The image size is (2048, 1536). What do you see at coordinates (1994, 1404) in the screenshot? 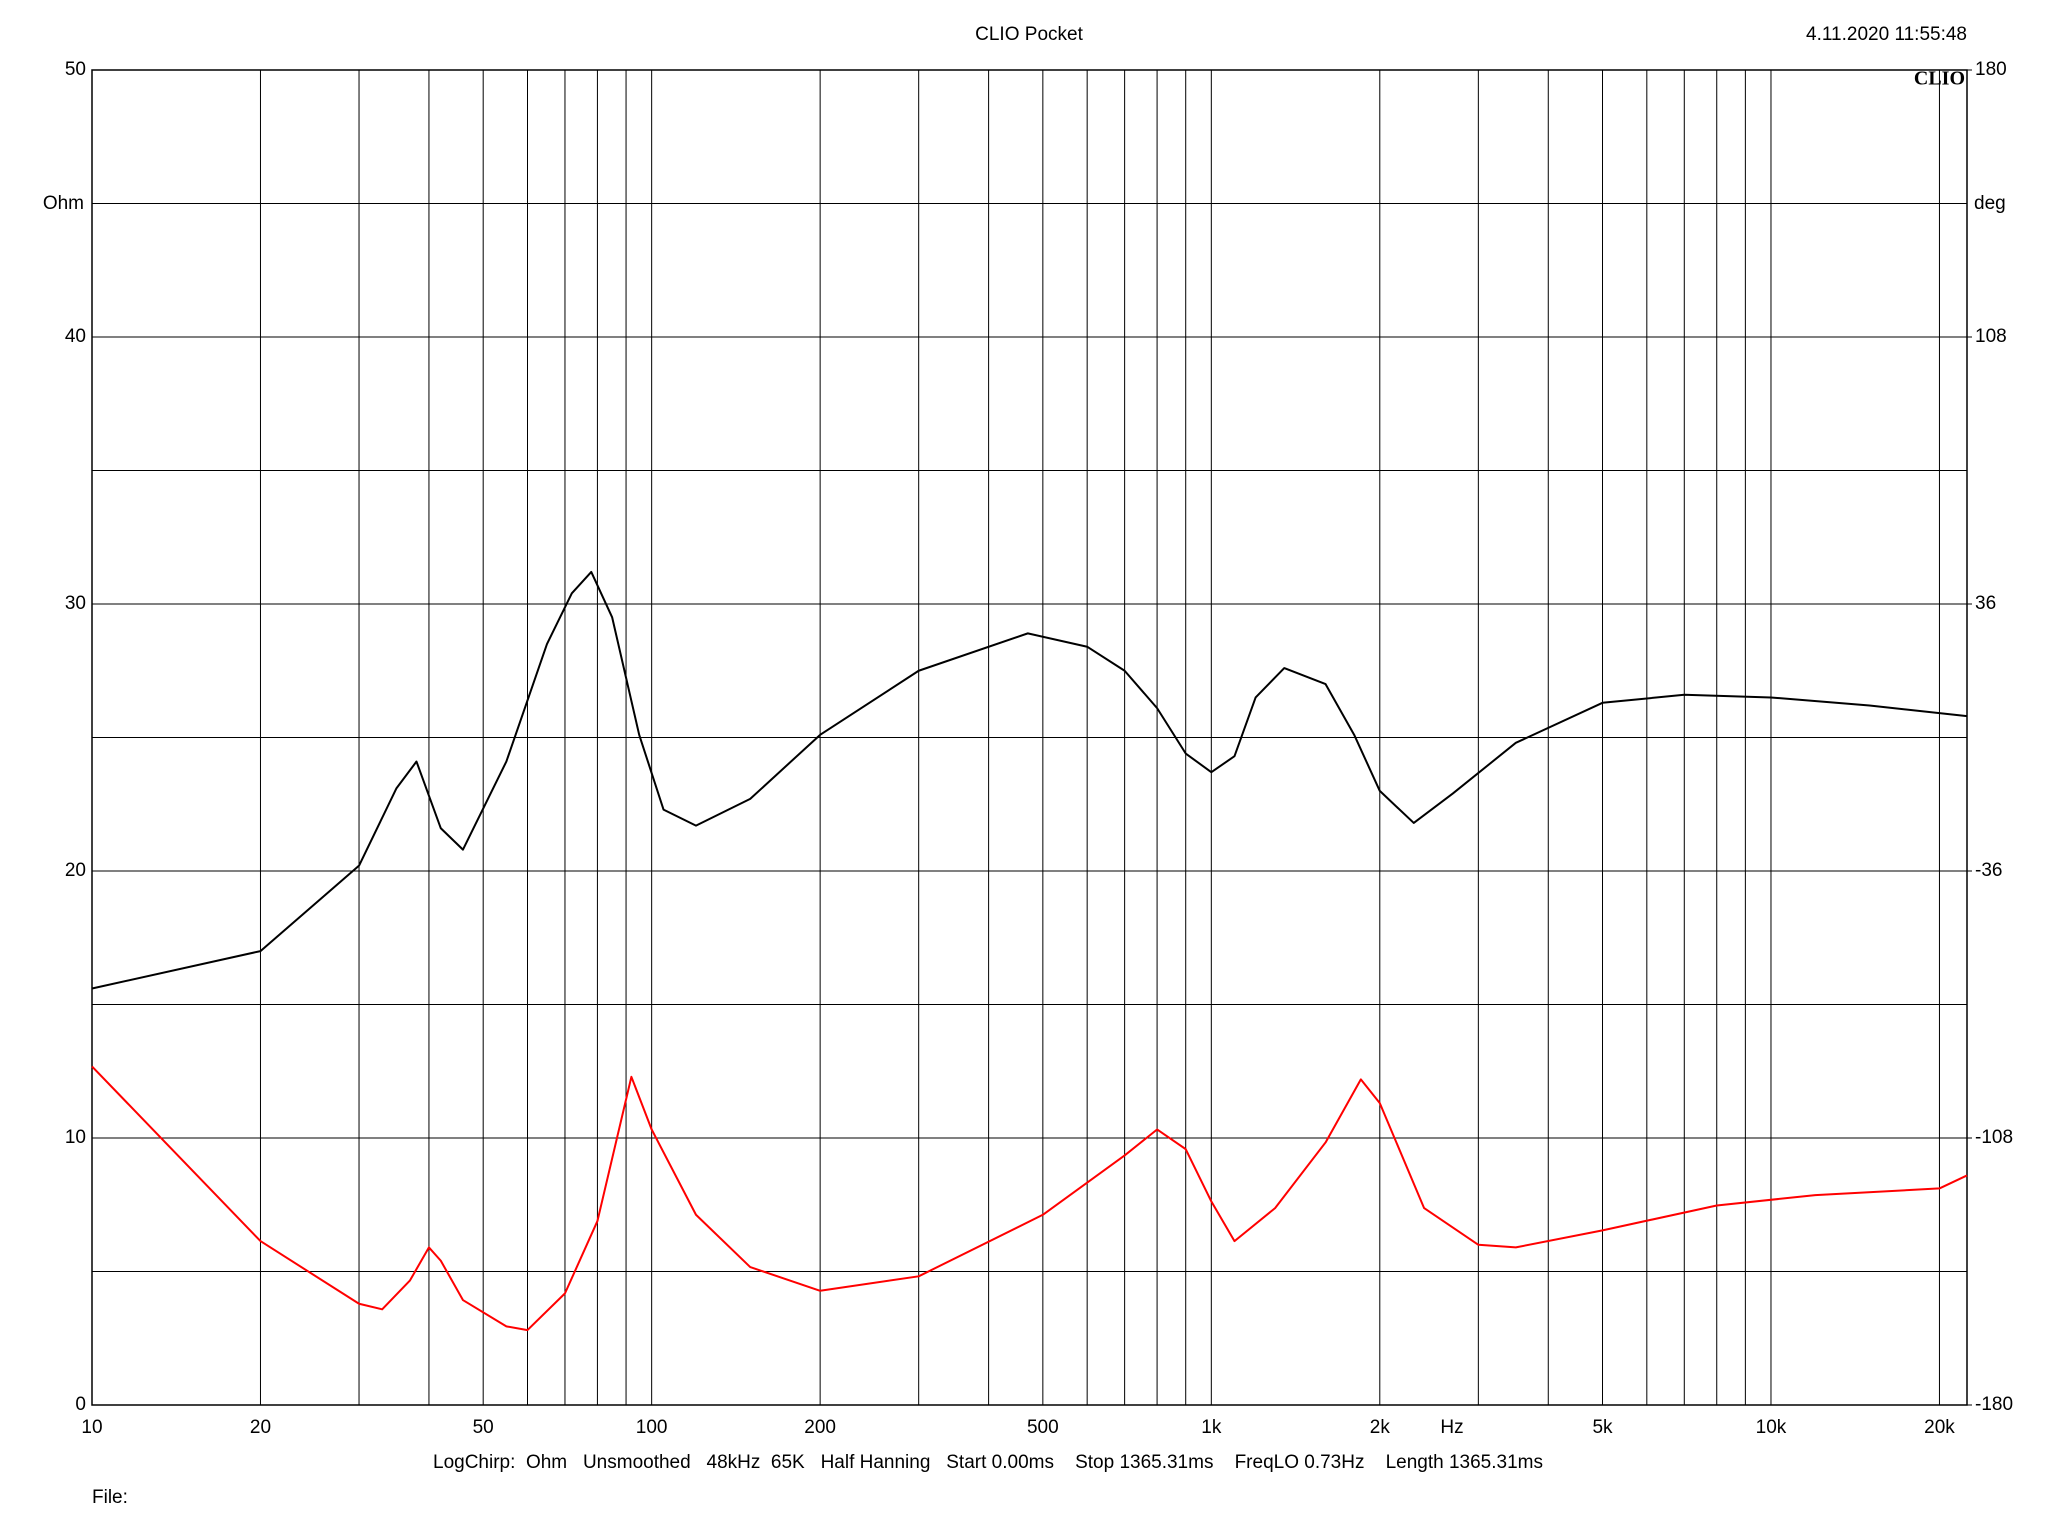
I see `y2-tick-label: -180` at bounding box center [1994, 1404].